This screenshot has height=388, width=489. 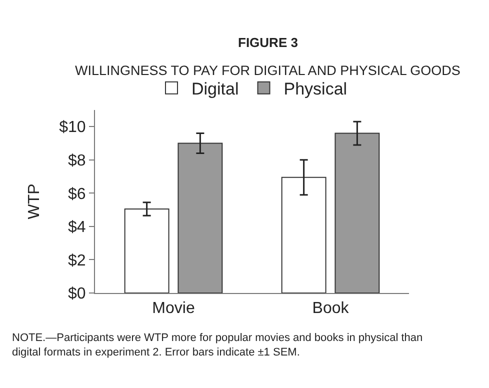 What do you see at coordinates (77, 161) in the screenshot?
I see `y-tick-label: $8` at bounding box center [77, 161].